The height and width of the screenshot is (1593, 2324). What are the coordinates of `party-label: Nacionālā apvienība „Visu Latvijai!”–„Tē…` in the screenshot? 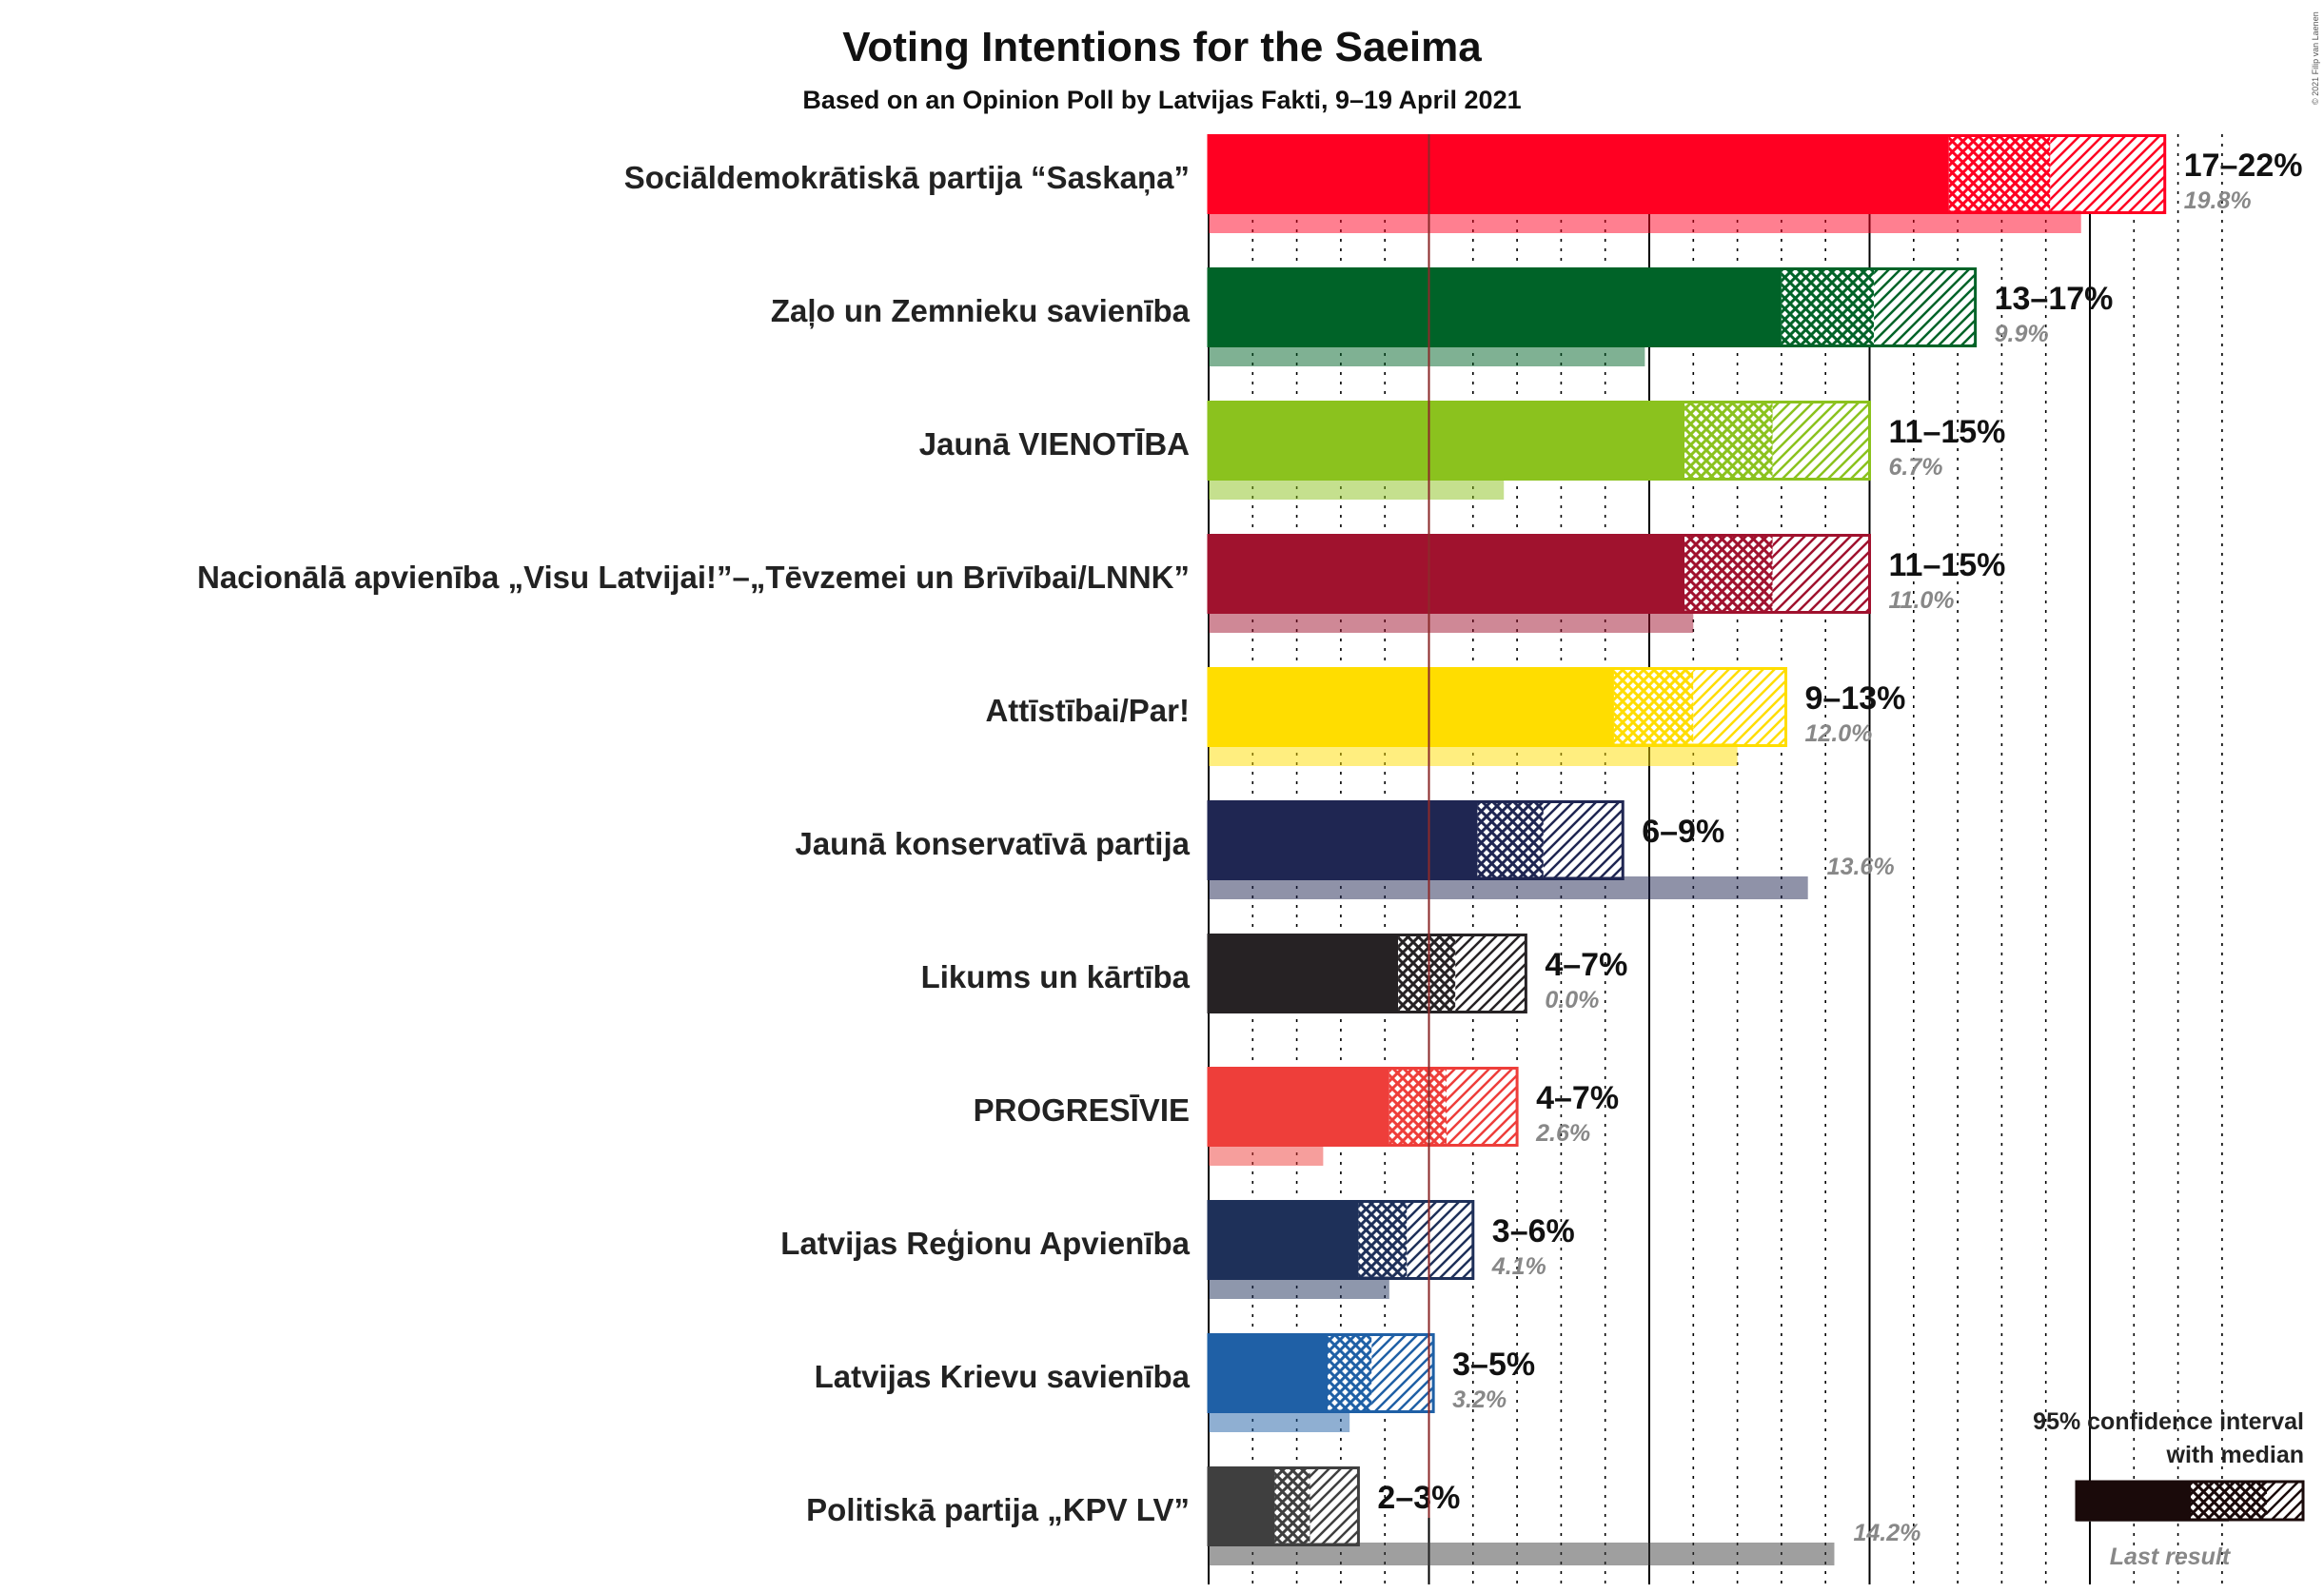 It's located at (693, 578).